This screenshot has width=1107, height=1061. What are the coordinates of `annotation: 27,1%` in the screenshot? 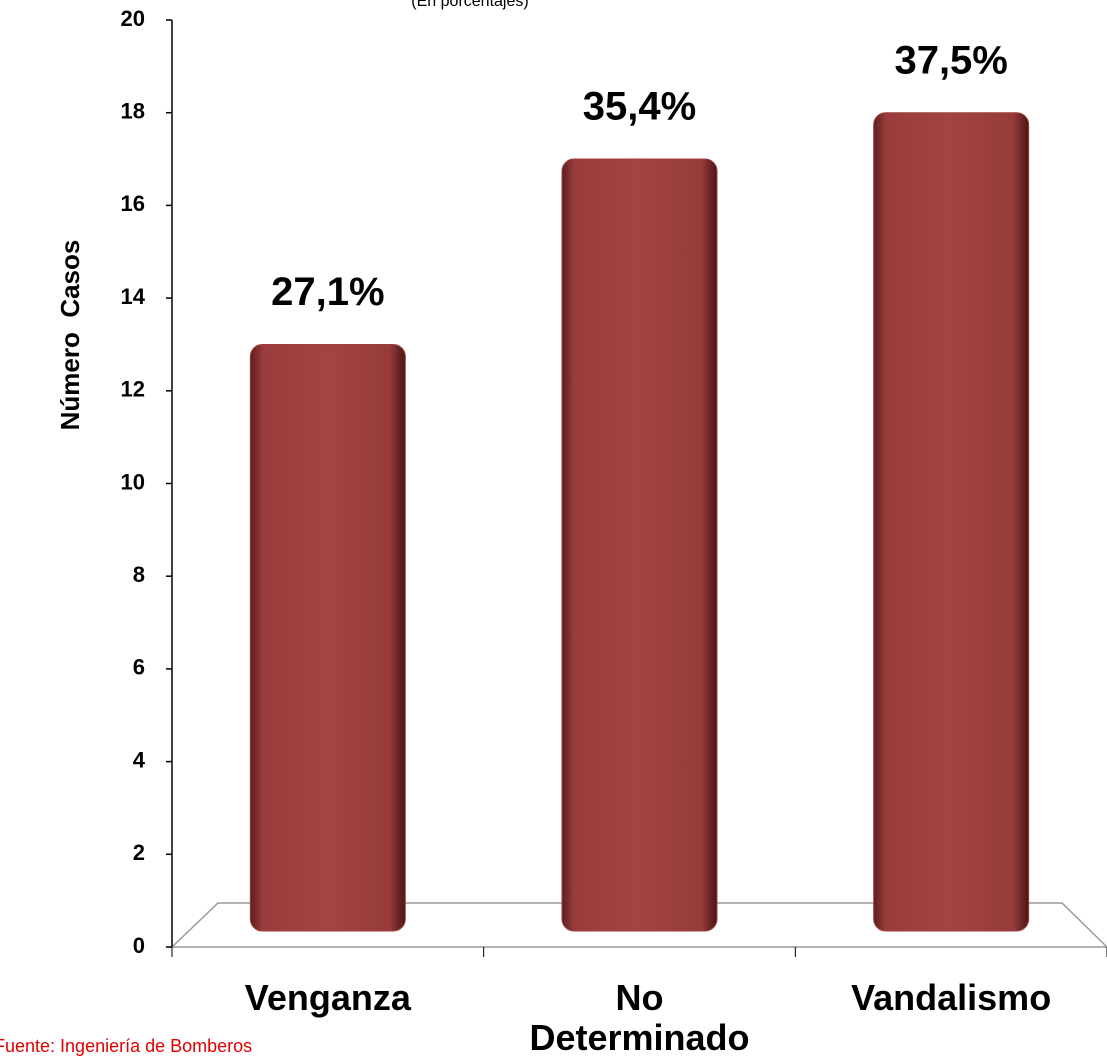 It's located at (327, 292).